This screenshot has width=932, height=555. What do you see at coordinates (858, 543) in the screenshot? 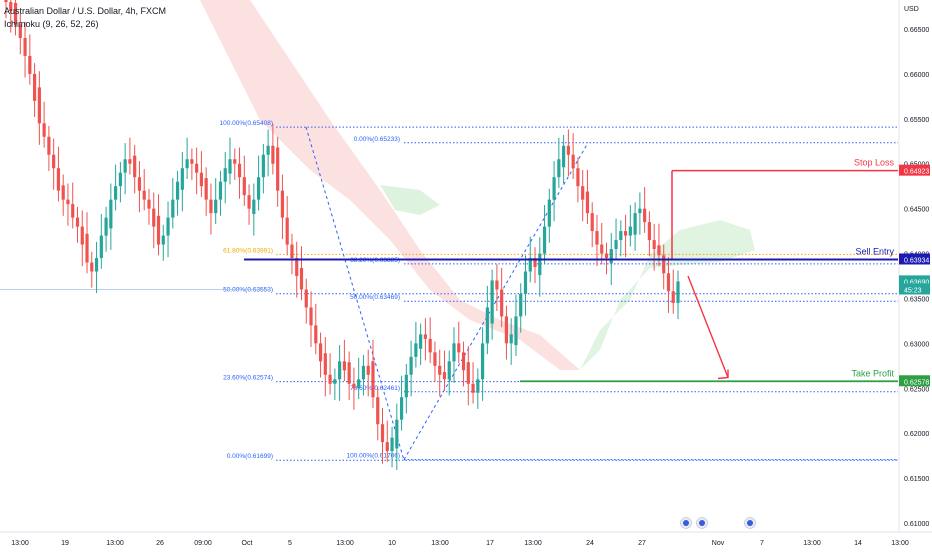
I see `time-tick-label: 14` at bounding box center [858, 543].